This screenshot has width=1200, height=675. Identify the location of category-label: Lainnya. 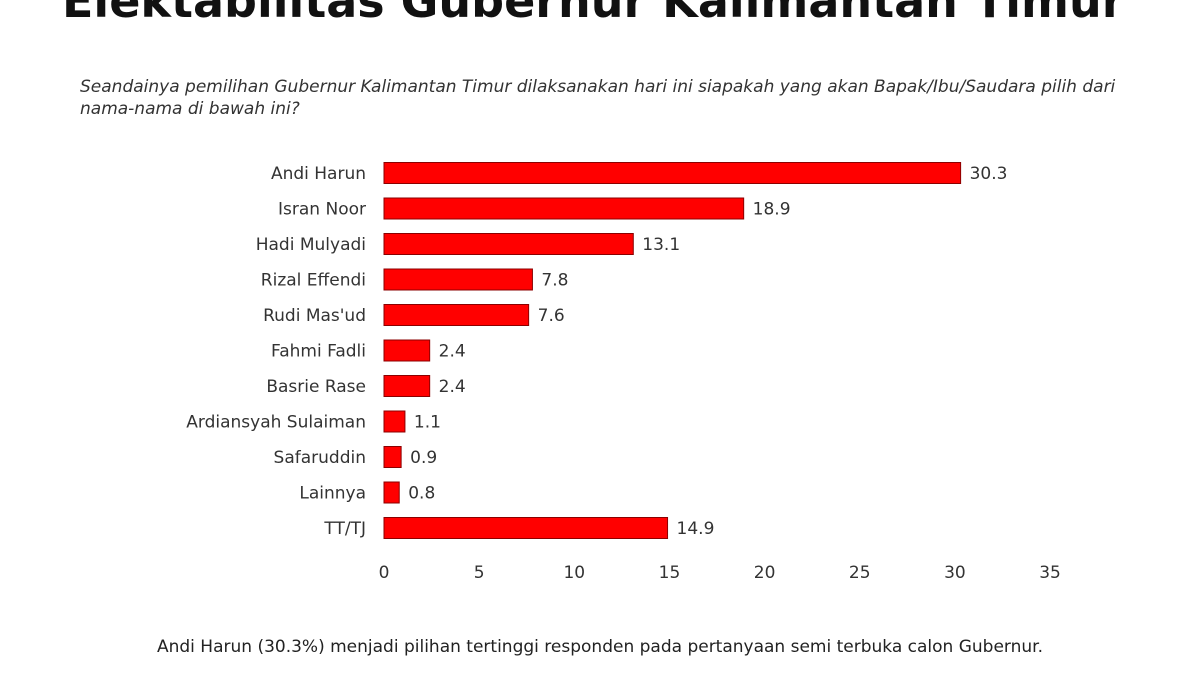
(332, 494).